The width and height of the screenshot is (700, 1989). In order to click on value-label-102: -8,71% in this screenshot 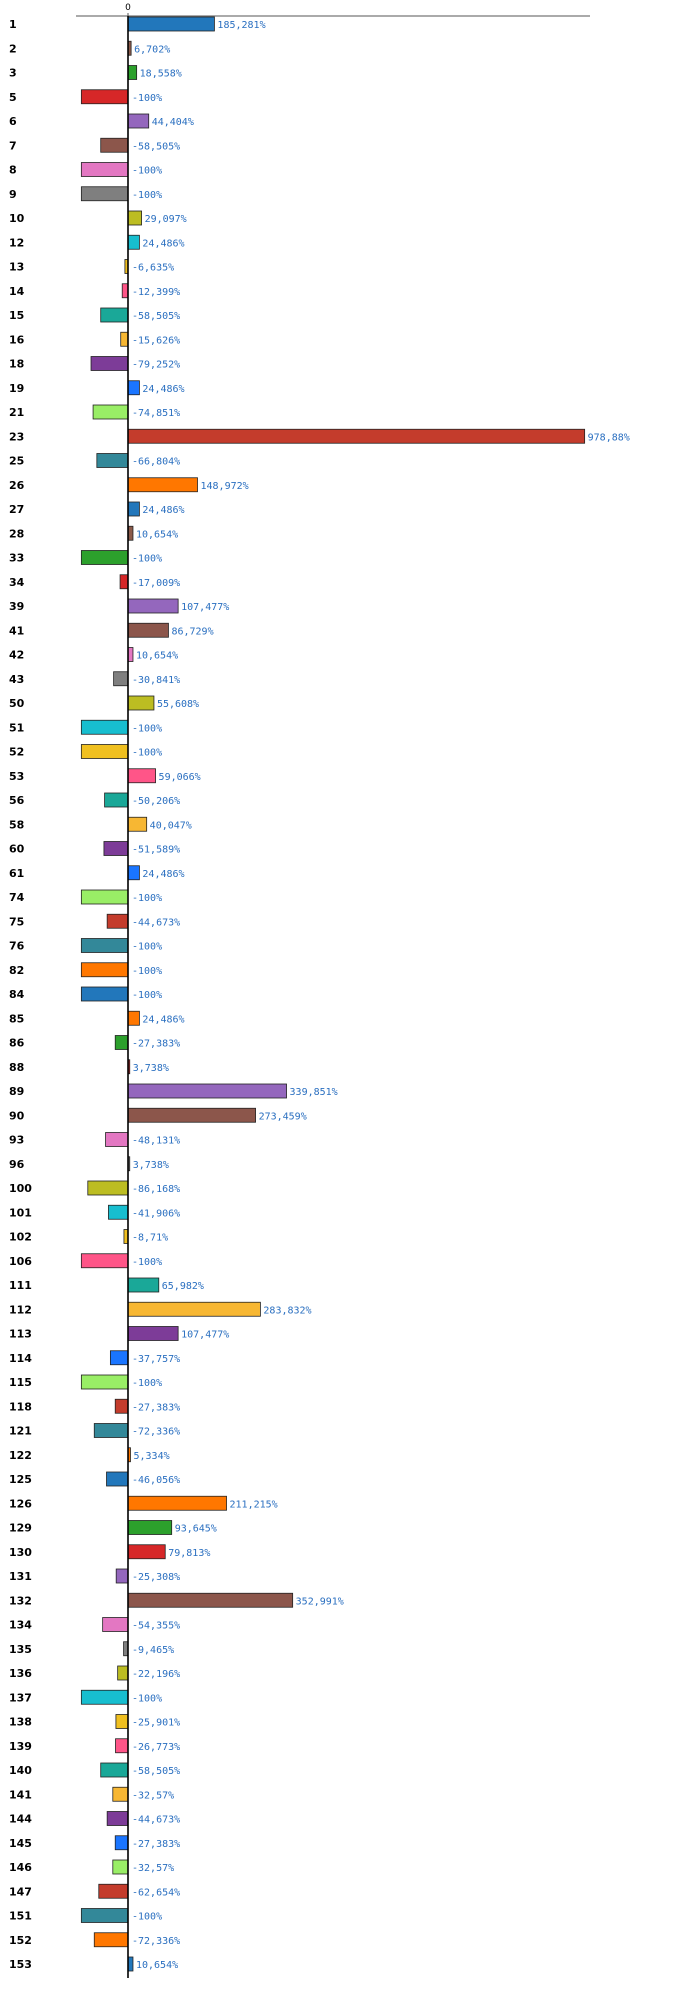, I will do `click(150, 1238)`.